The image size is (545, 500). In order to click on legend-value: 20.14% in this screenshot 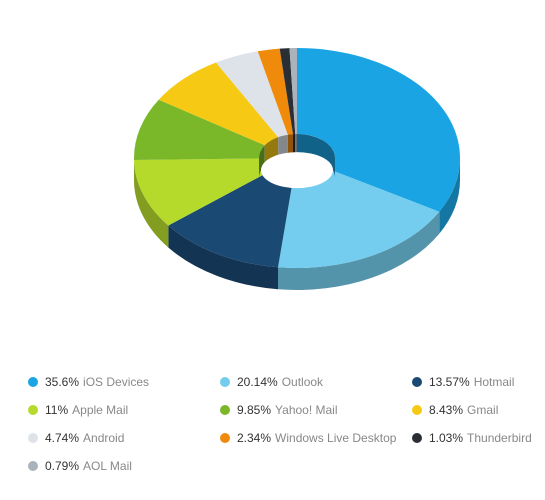, I will do `click(257, 382)`.